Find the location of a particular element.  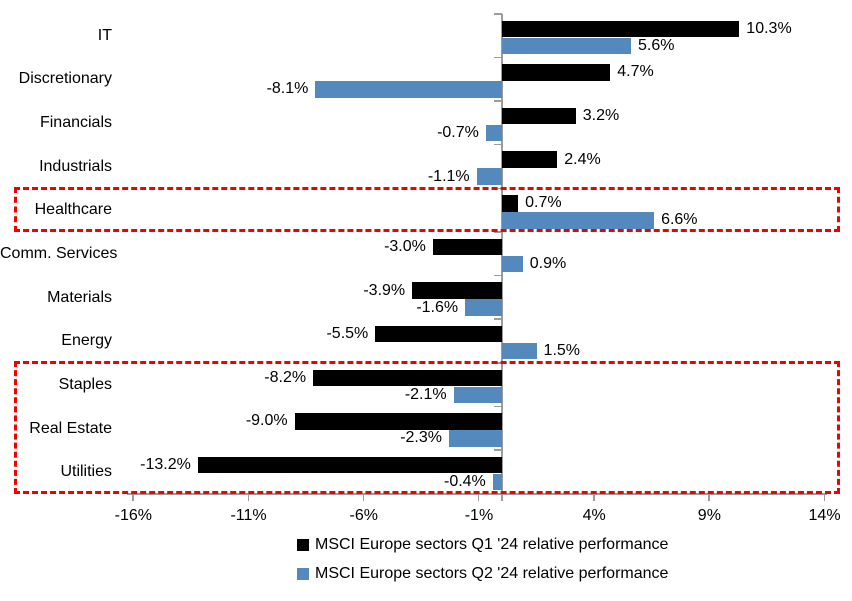

category-label: Discretionary is located at coordinates (65, 79).